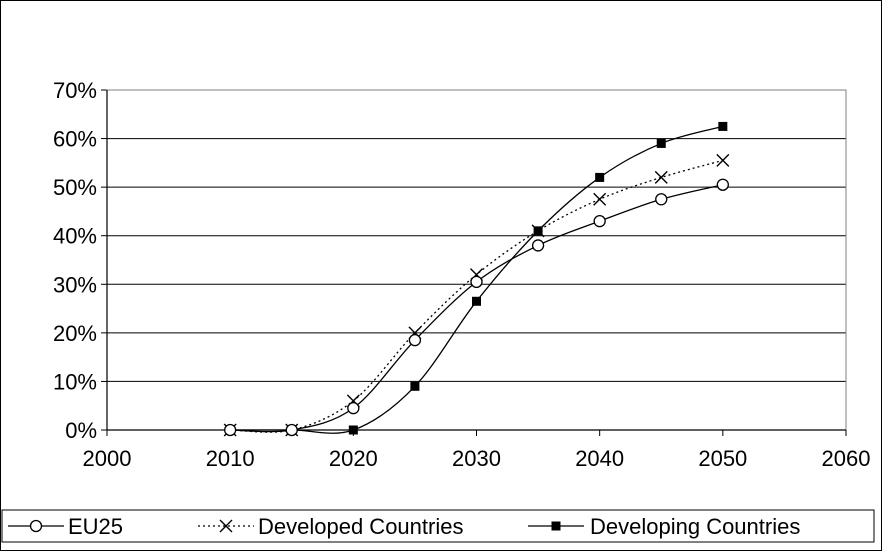 The width and height of the screenshot is (883, 552). Describe the element at coordinates (353, 458) in the screenshot. I see `x-tick-label: 2020` at that location.